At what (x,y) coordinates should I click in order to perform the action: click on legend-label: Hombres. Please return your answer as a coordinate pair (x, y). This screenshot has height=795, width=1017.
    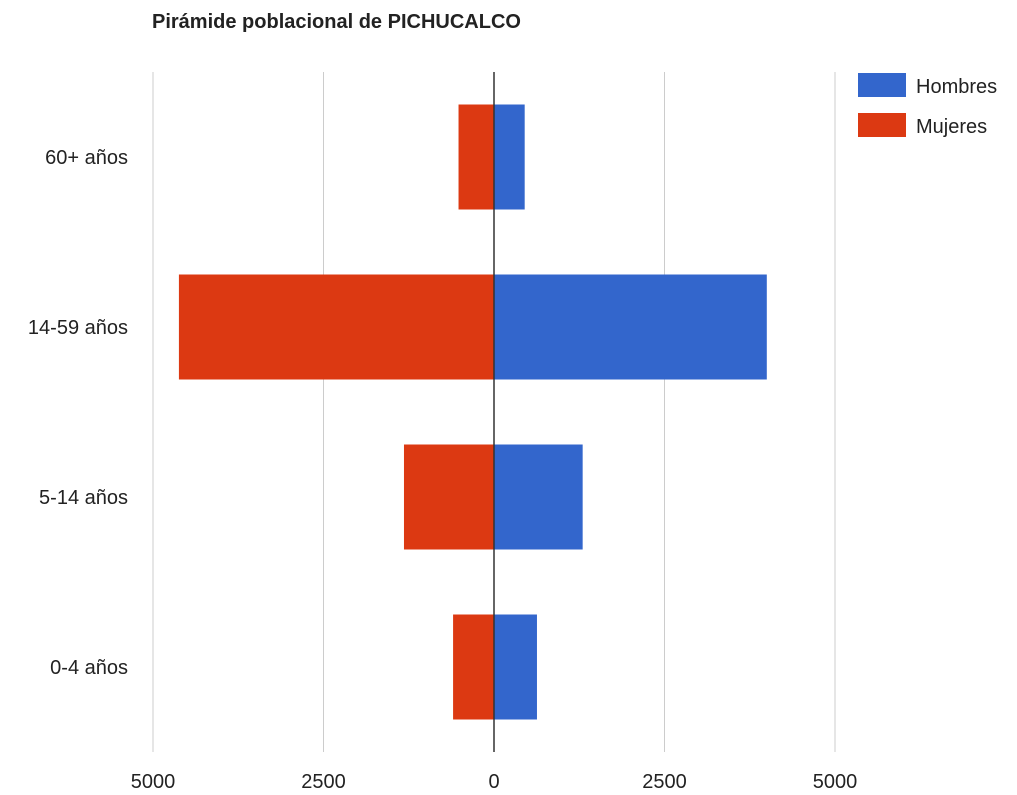
    Looking at the image, I should click on (956, 87).